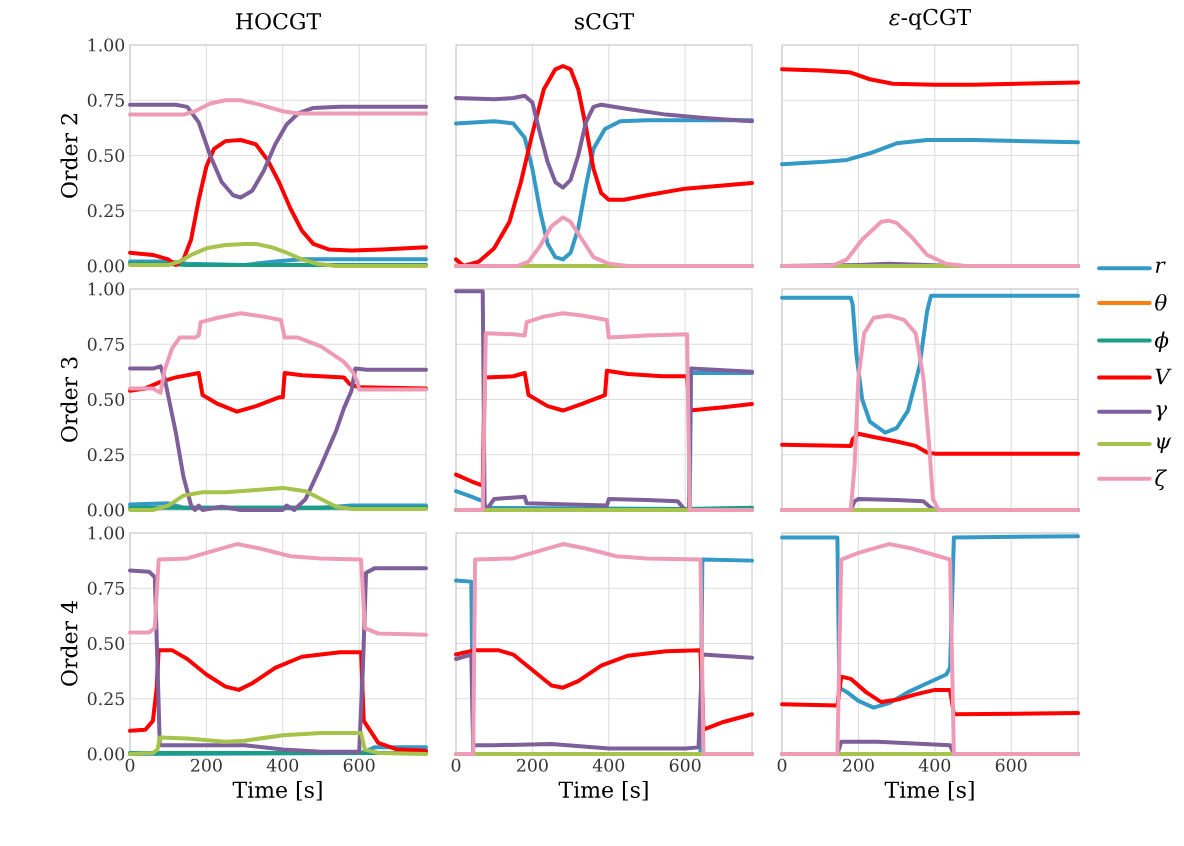 The height and width of the screenshot is (846, 1184). I want to click on legend-label: V, so click(1163, 376).